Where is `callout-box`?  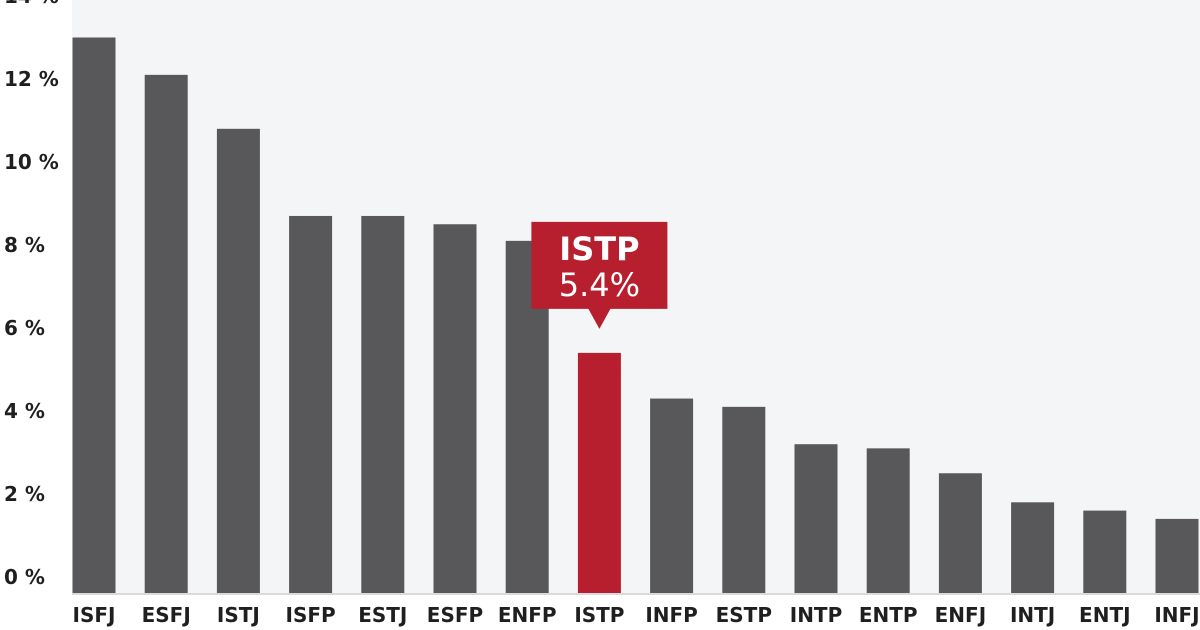
callout-box is located at coordinates (599, 275).